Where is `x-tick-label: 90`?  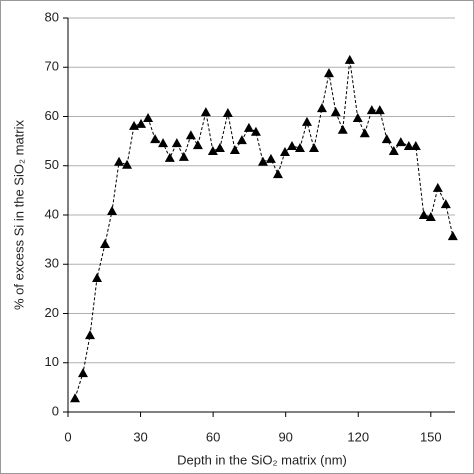 x-tick-label: 90 is located at coordinates (285, 436).